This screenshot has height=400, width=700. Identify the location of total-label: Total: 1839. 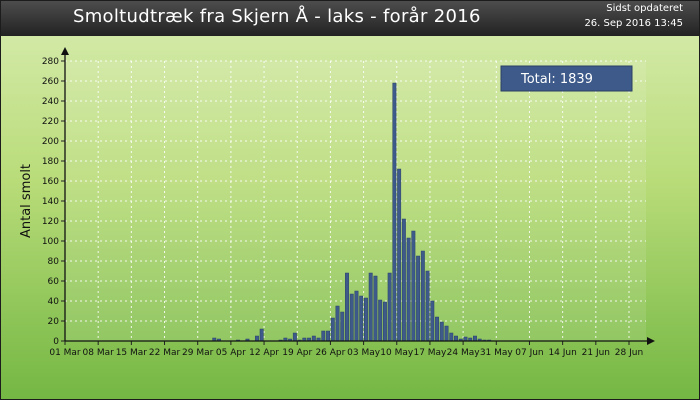
(556, 79).